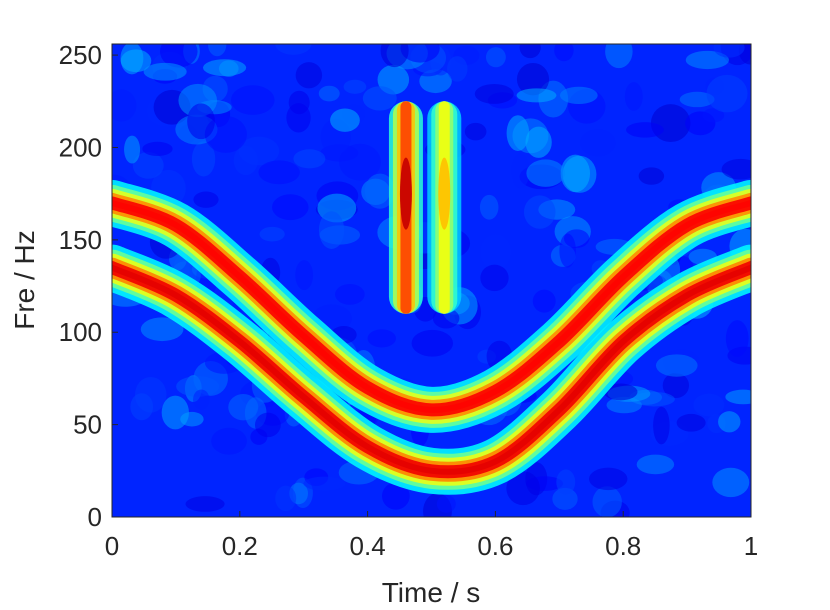 This screenshot has width=830, height=610. Describe the element at coordinates (87, 425) in the screenshot. I see `y-tick-label: 50` at that location.